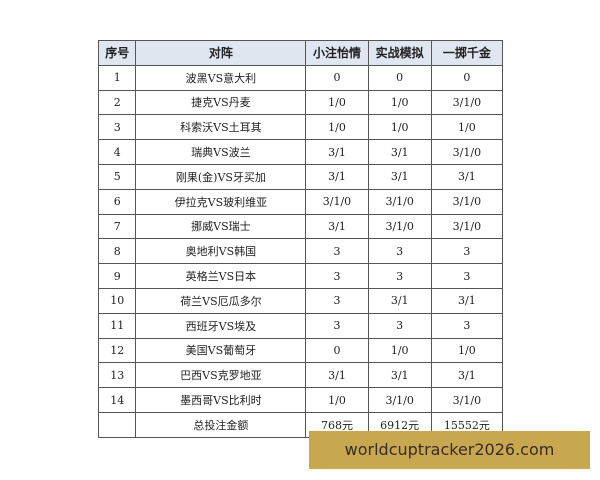  I want to click on table-row: 14 墨西哥VS比利时 1/0 3/1/0 3/1/0, so click(300, 400).